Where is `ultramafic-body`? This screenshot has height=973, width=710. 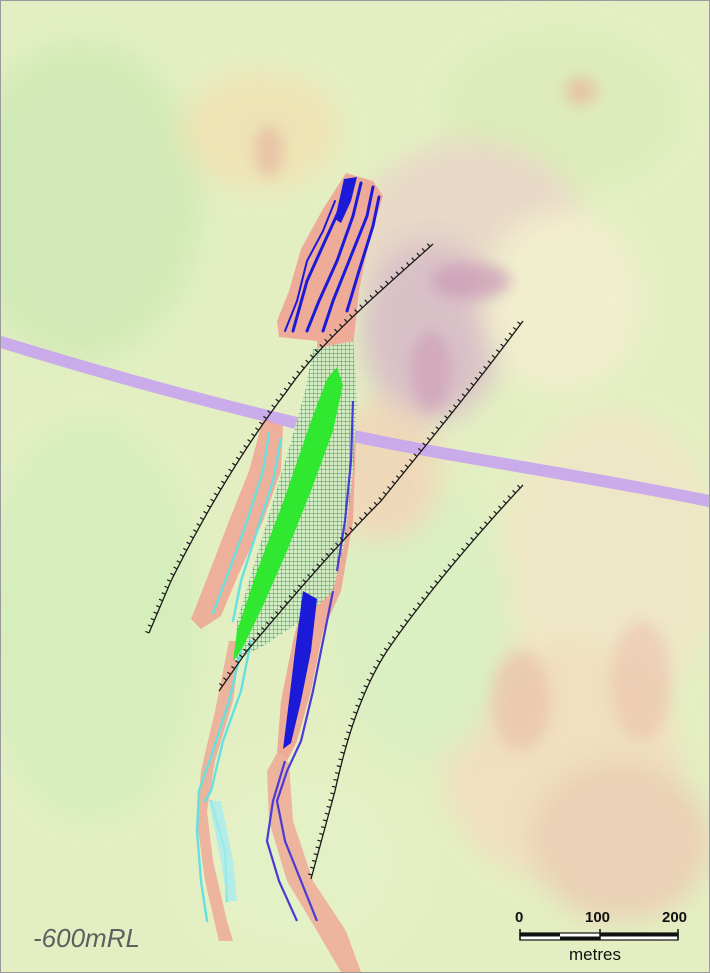 ultramafic-body is located at coordinates (288, 514).